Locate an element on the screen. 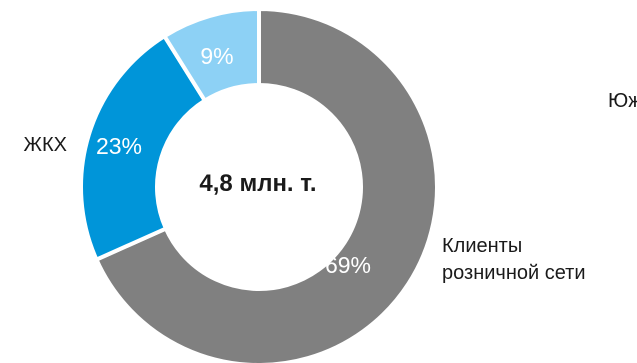  category-label-retail-line2: розничной сети is located at coordinates (514, 273).